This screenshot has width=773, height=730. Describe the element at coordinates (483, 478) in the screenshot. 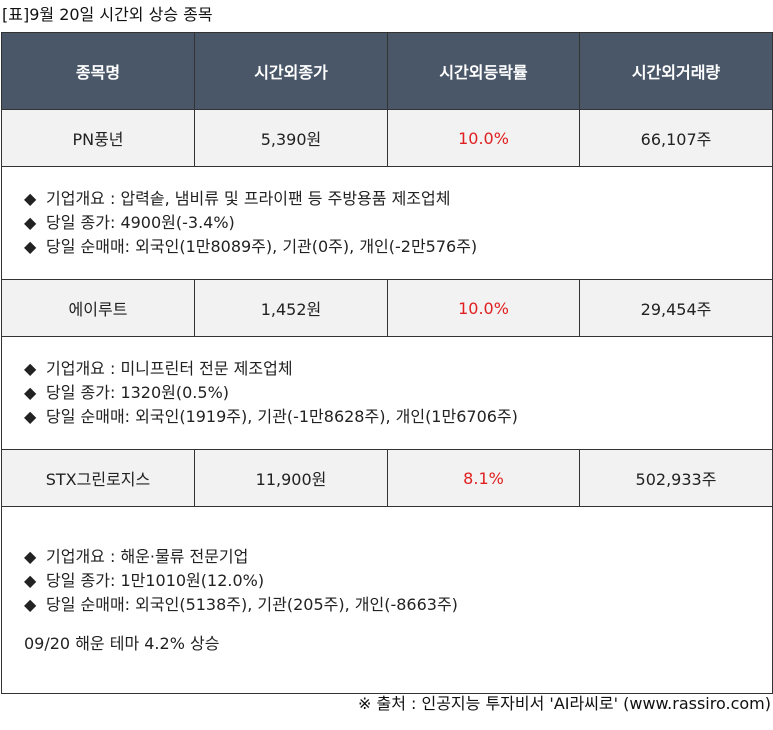

I see `stock-rate: 8.1%` at that location.